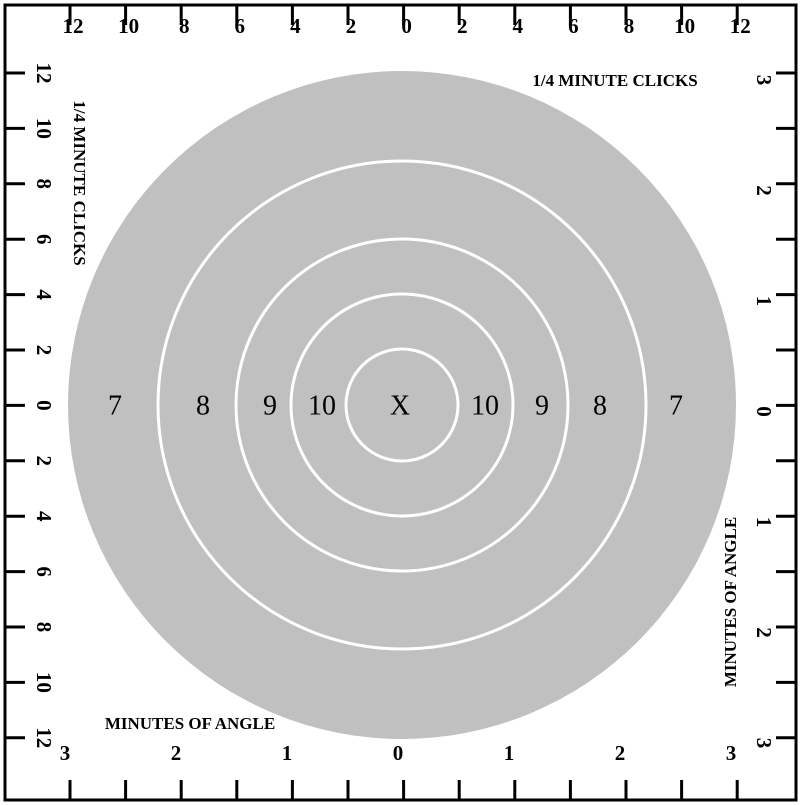 This screenshot has width=801, height=805. I want to click on left-title: 1/4 MINUTE CLICKS, so click(79, 182).